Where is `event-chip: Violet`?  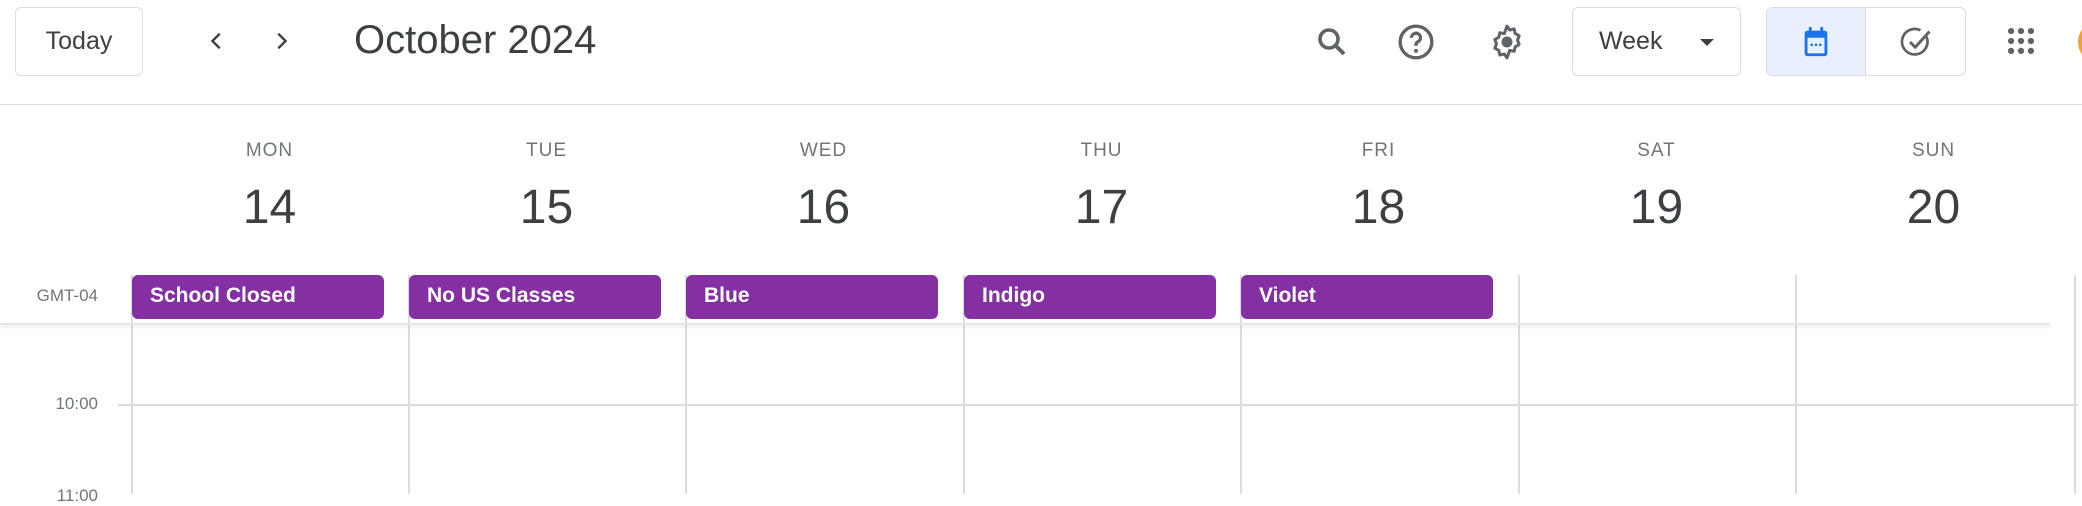
event-chip: Violet is located at coordinates (1367, 297).